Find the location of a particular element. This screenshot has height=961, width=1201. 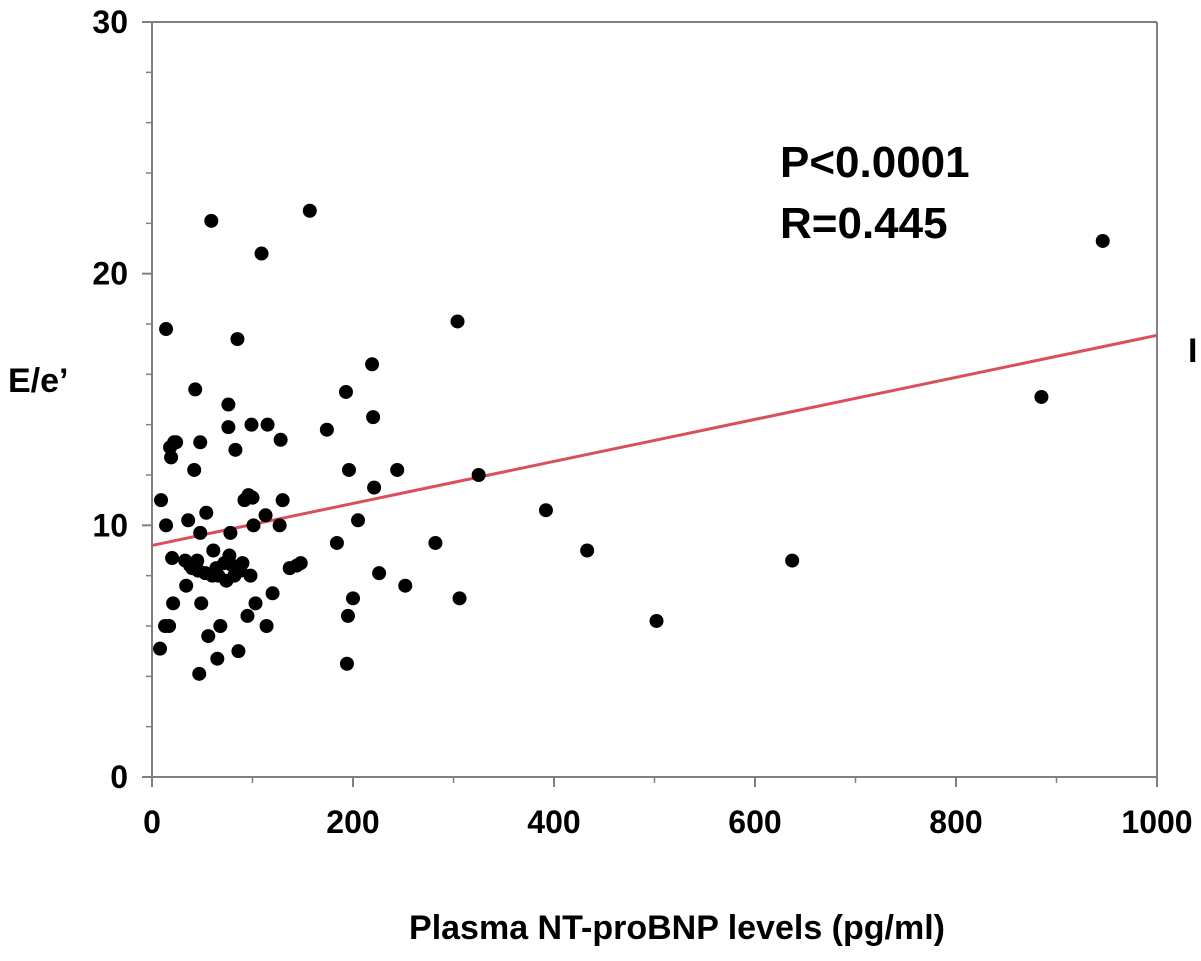

y-tick-label: 10 is located at coordinates (110, 525).